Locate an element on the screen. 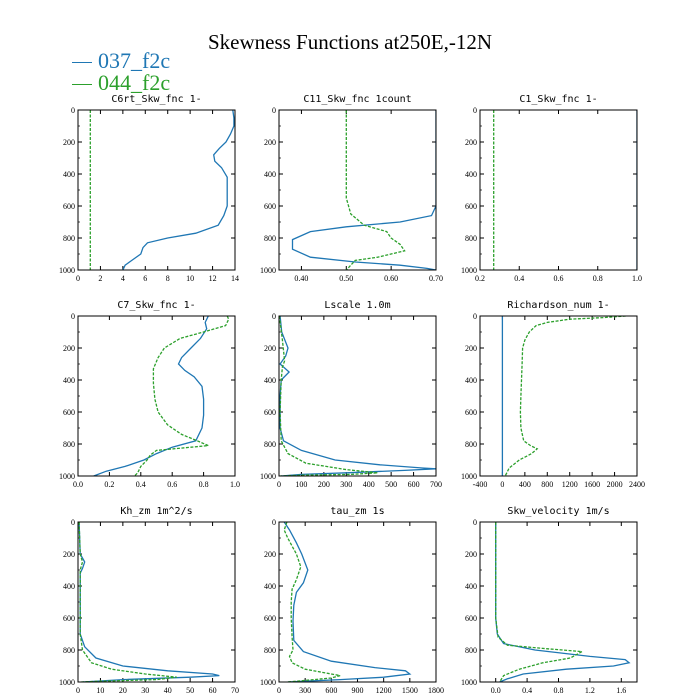 The height and width of the screenshot is (700, 700). x-tick-label: 1500 is located at coordinates (410, 690).